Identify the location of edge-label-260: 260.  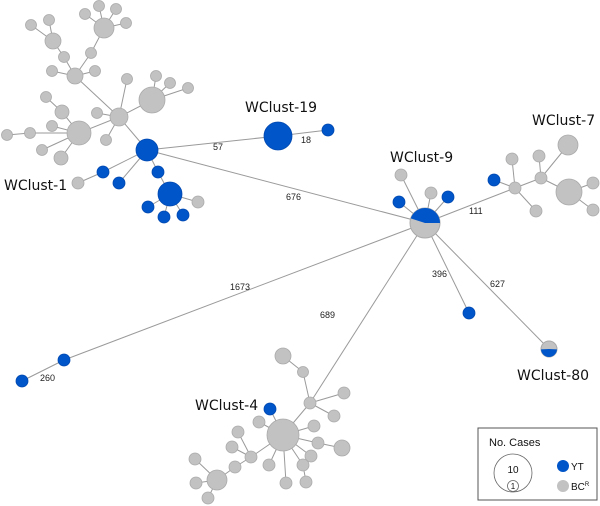
(47, 378).